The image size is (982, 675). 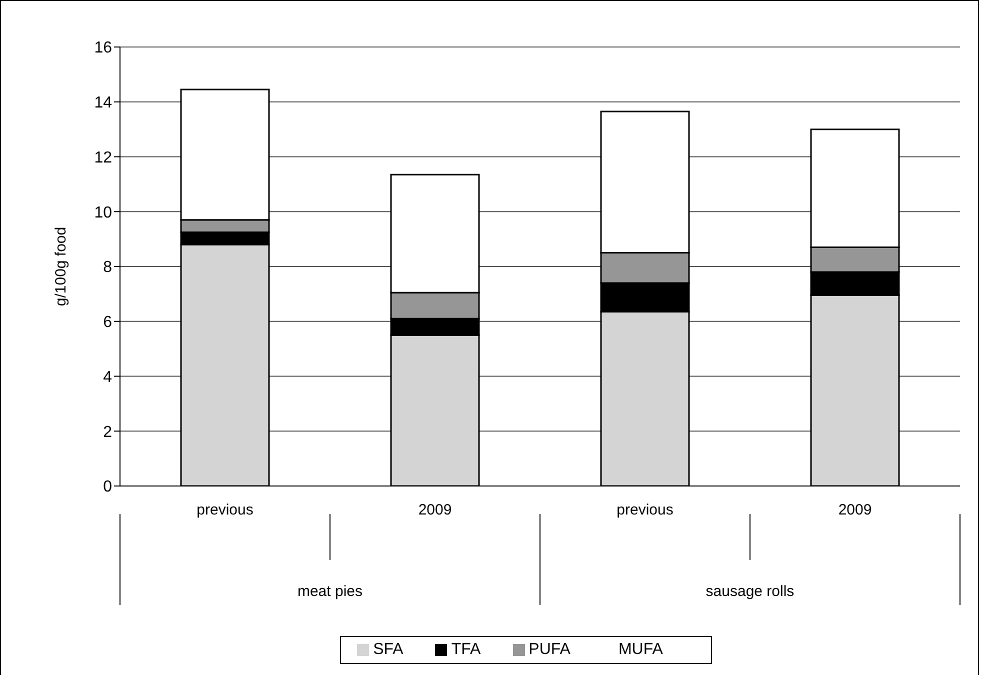 What do you see at coordinates (103, 48) in the screenshot?
I see `y-tick-label: 16` at bounding box center [103, 48].